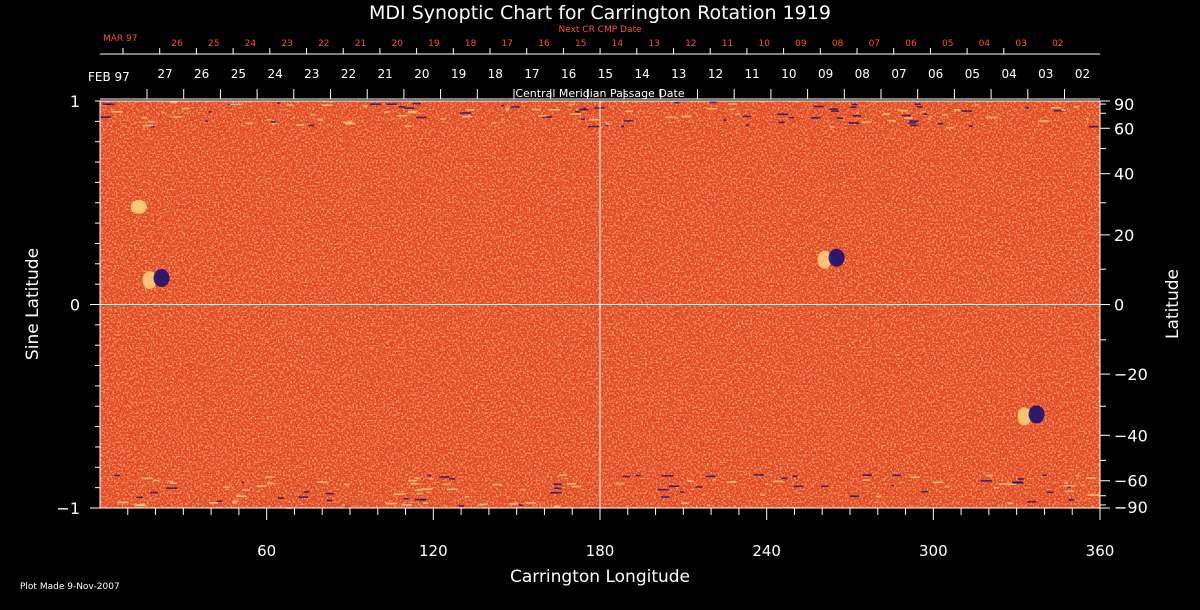 This screenshot has width=1200, height=610. I want to click on cmp-date-label: 19, so click(458, 74).